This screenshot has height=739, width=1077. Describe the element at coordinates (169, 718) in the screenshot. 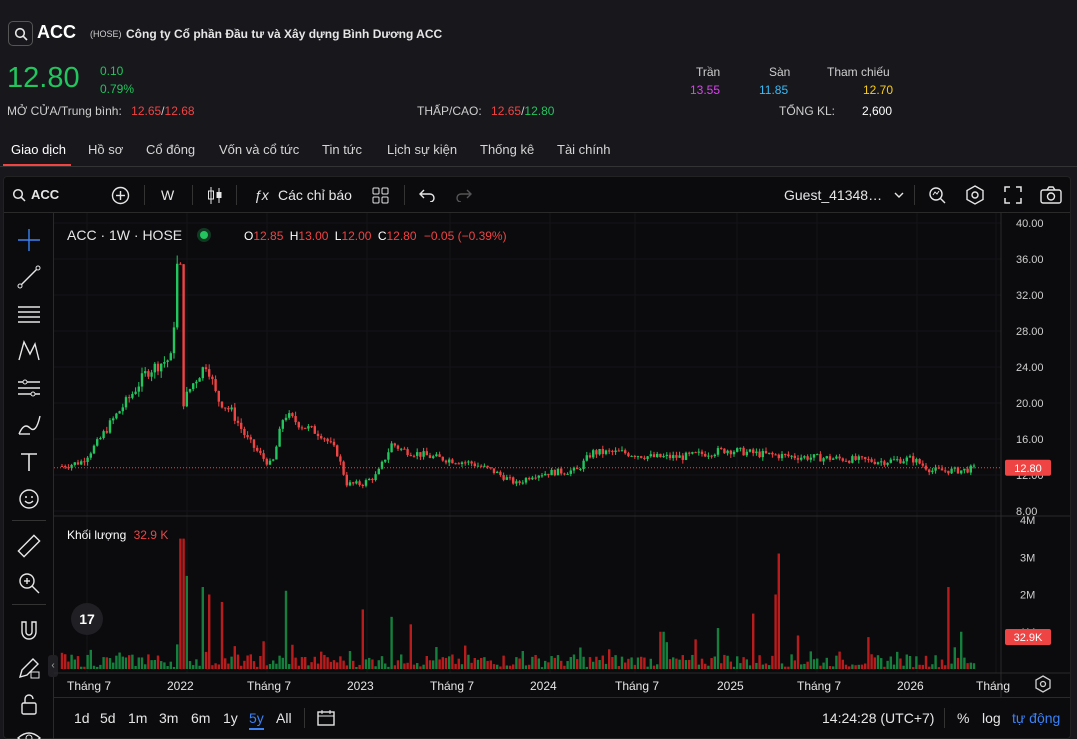

I see `range-3m: 3m` at that location.